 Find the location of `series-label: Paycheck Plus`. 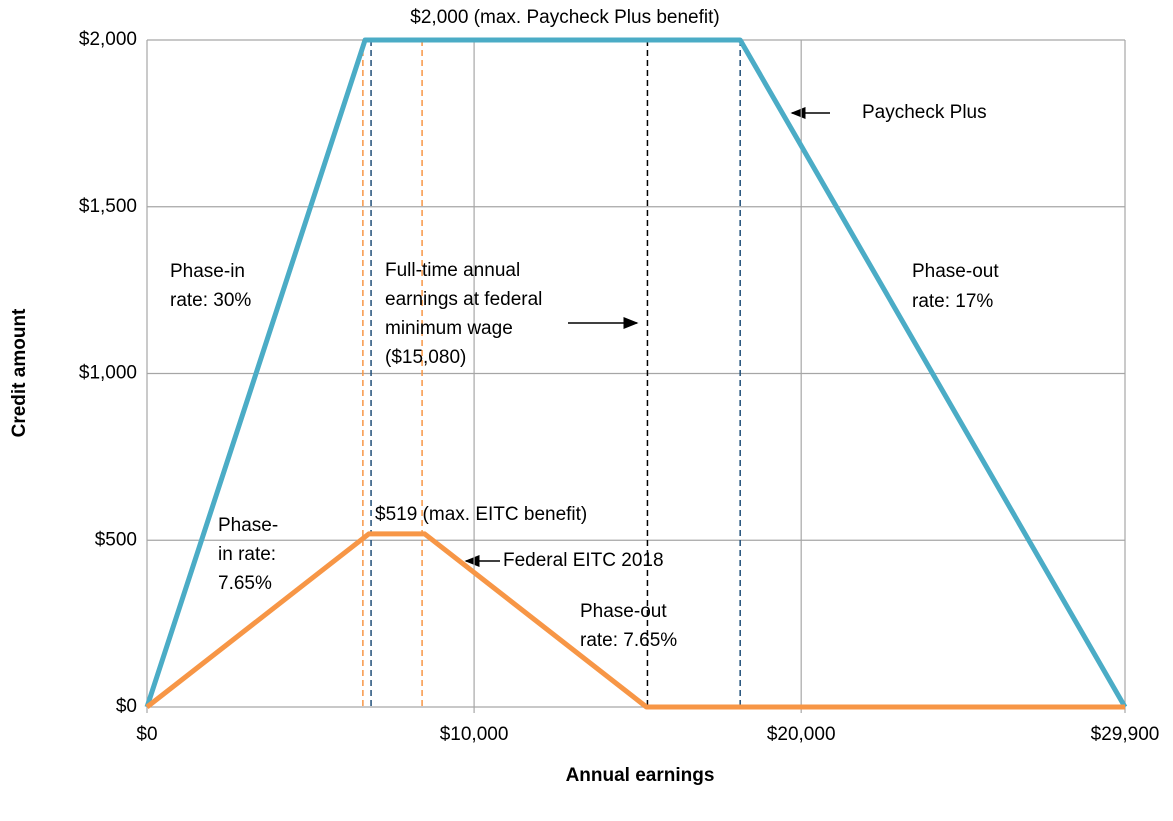

series-label: Paycheck Plus is located at coordinates (924, 112).